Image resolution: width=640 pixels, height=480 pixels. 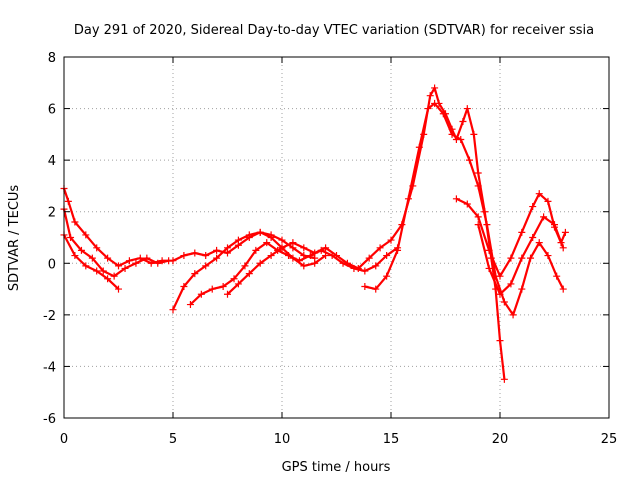 I want to click on series-sat-c, so click(x=91, y=262).